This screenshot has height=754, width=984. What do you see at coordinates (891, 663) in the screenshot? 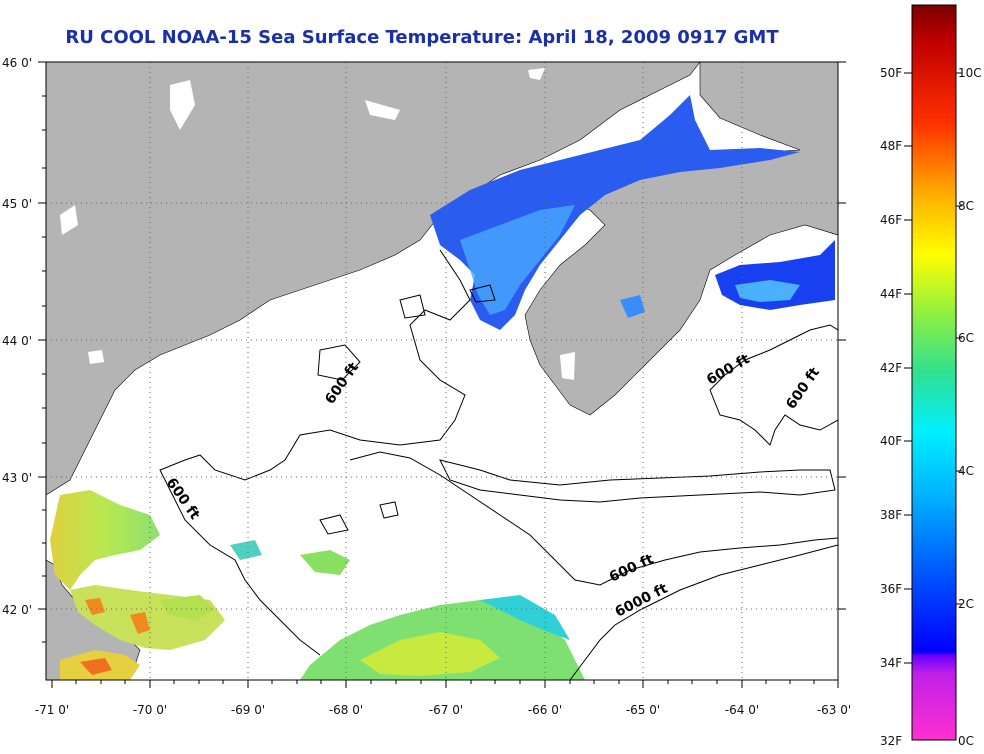
I see `cb-f-34: 34F` at bounding box center [891, 663].